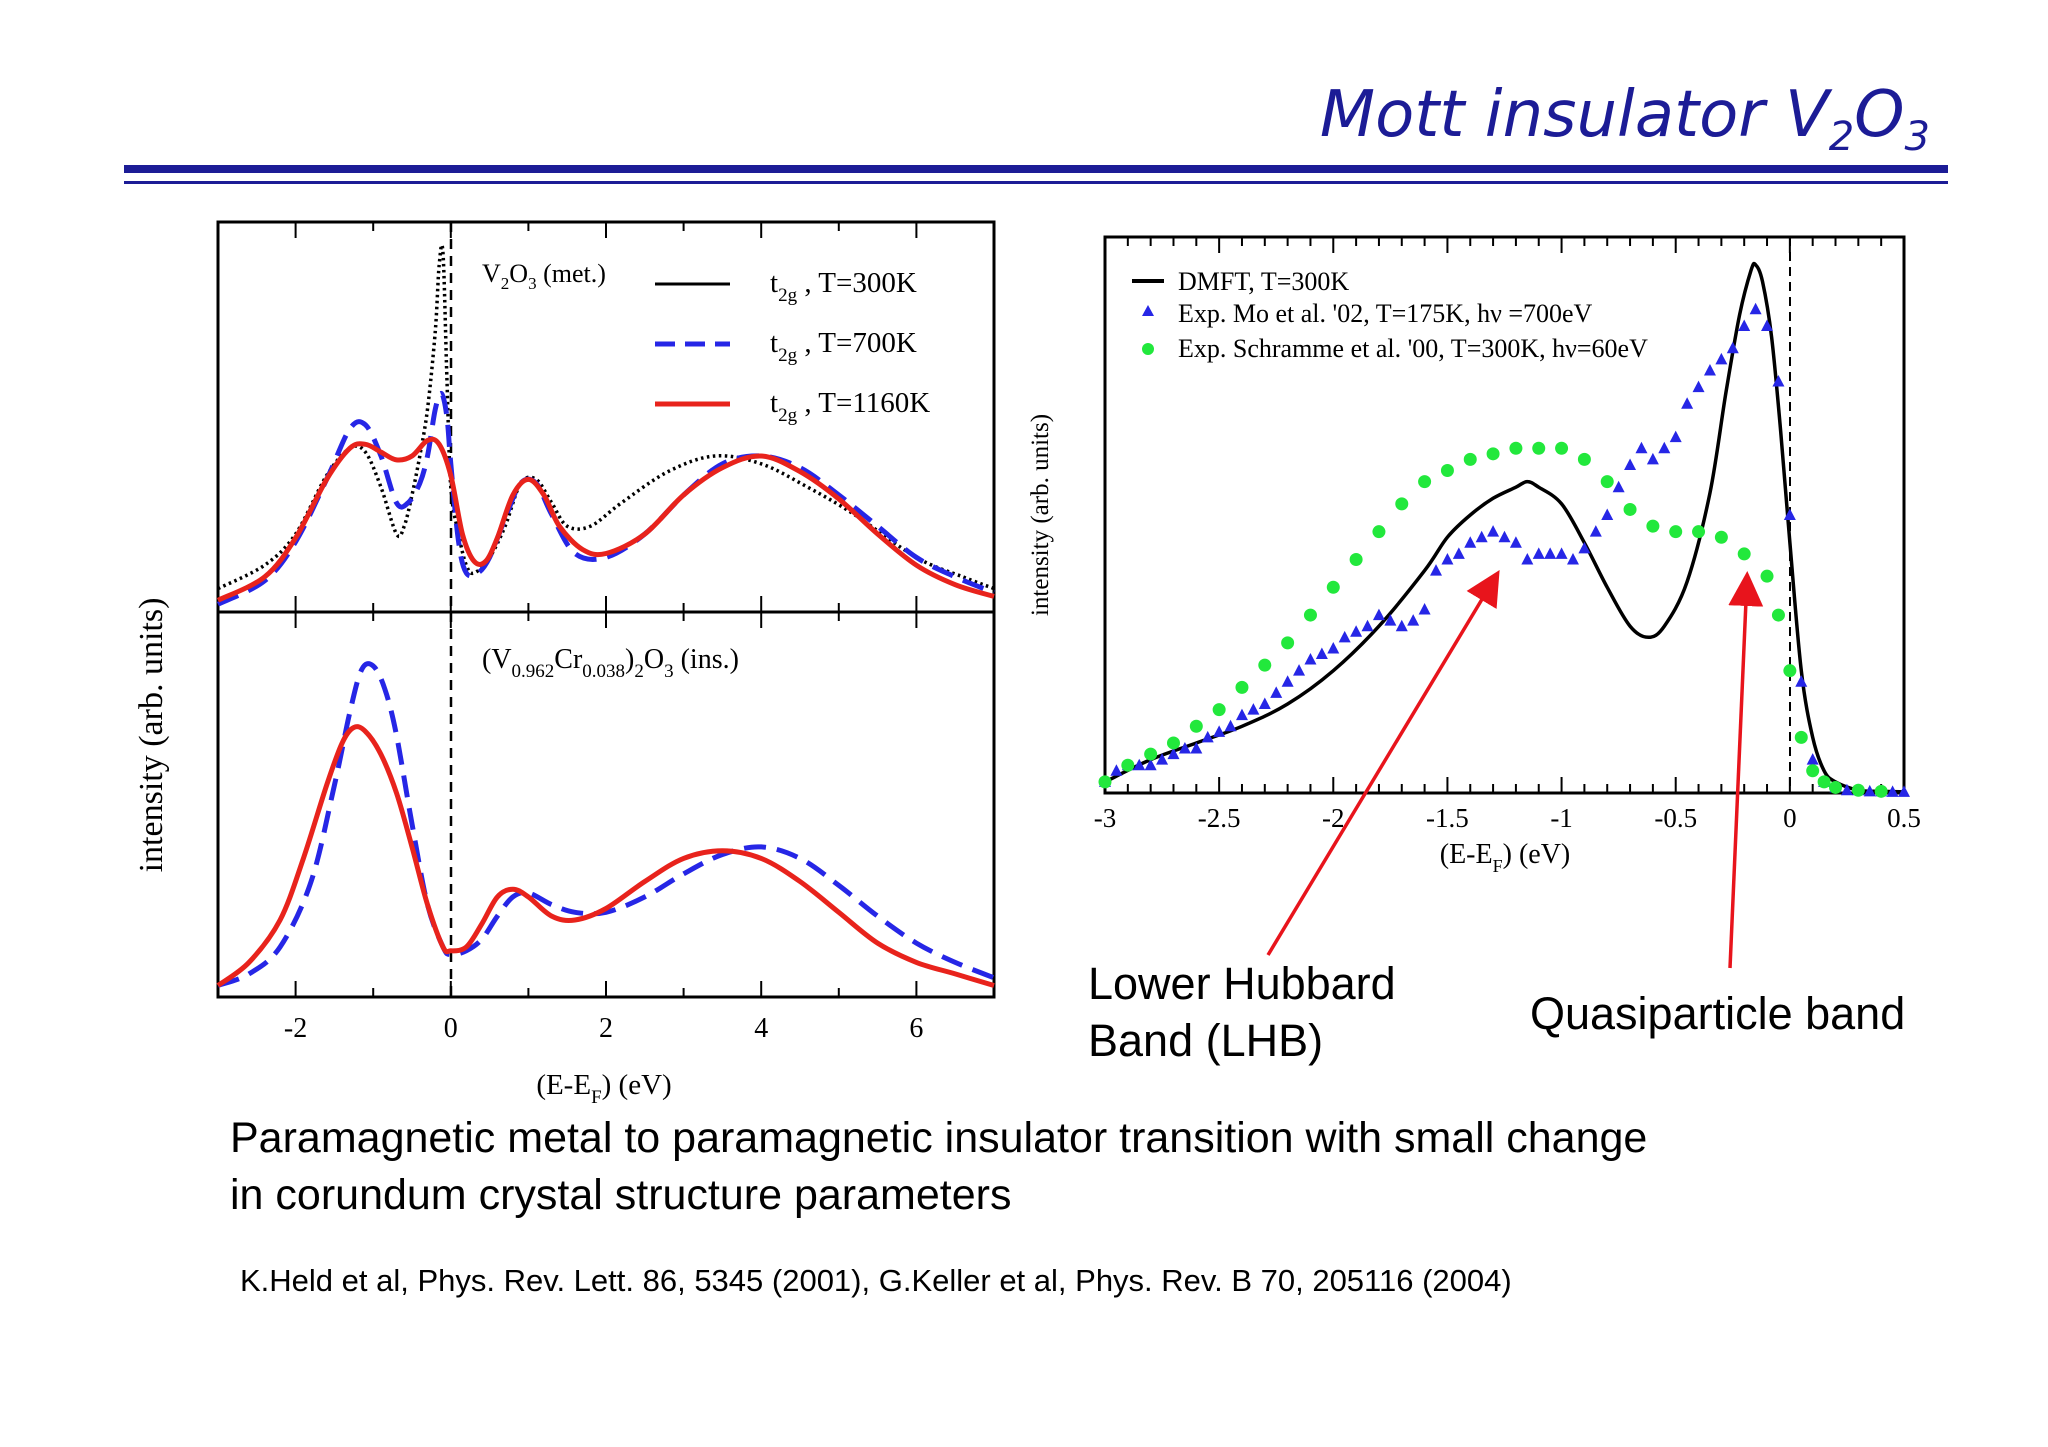 This screenshot has width=2048, height=1447. What do you see at coordinates (603, 1088) in the screenshot?
I see `left-xlabel: (E-EF) (eV)` at bounding box center [603, 1088].